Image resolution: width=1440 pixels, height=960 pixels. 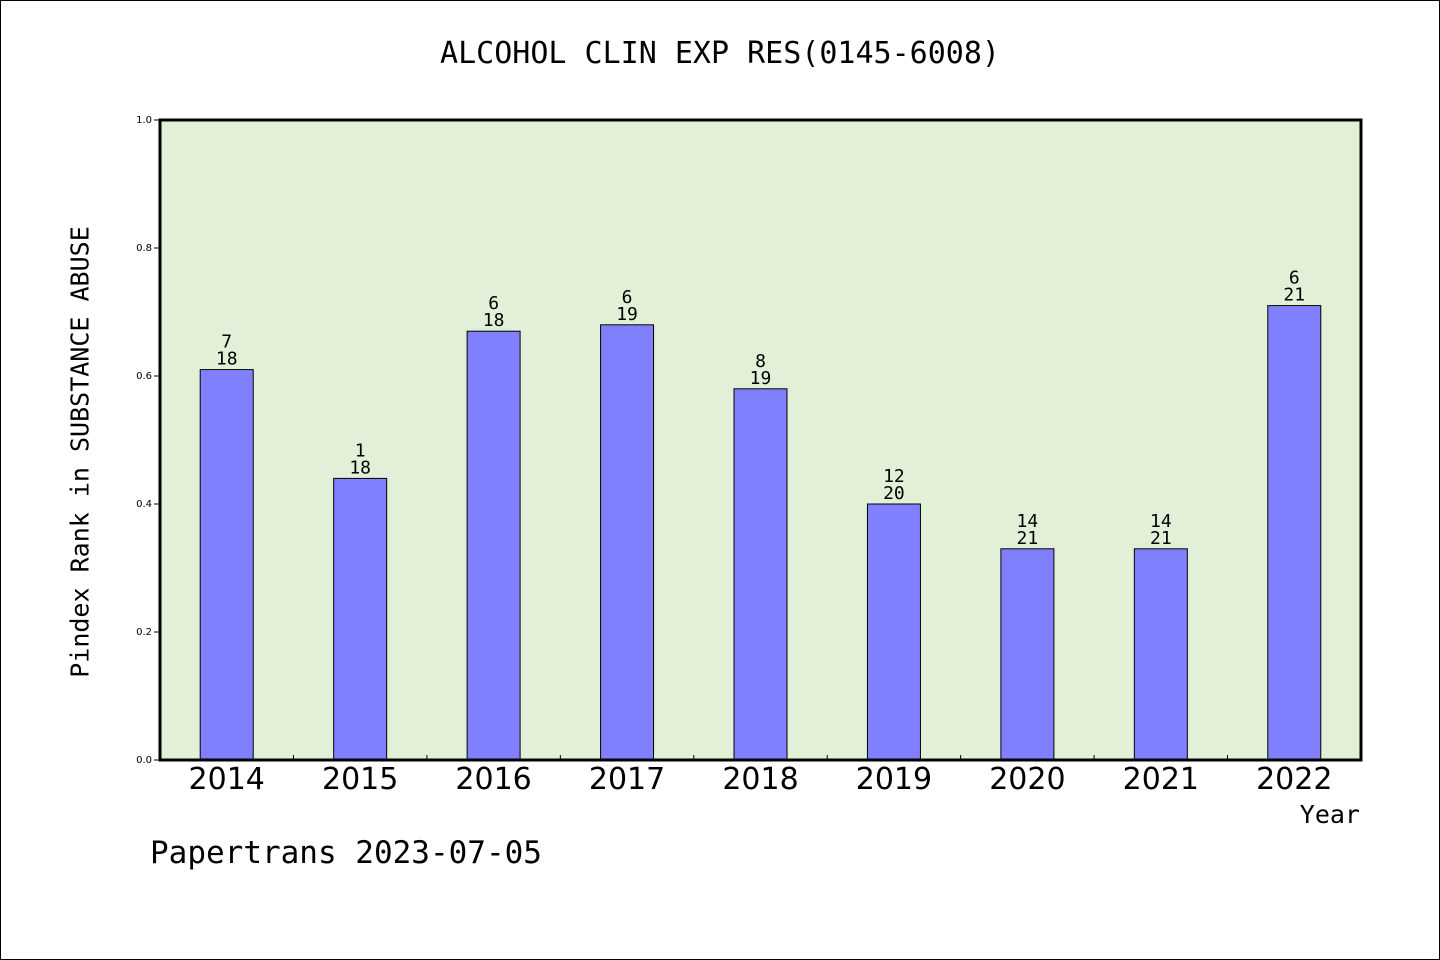 What do you see at coordinates (894, 779) in the screenshot?
I see `x-tick-label: 2019` at bounding box center [894, 779].